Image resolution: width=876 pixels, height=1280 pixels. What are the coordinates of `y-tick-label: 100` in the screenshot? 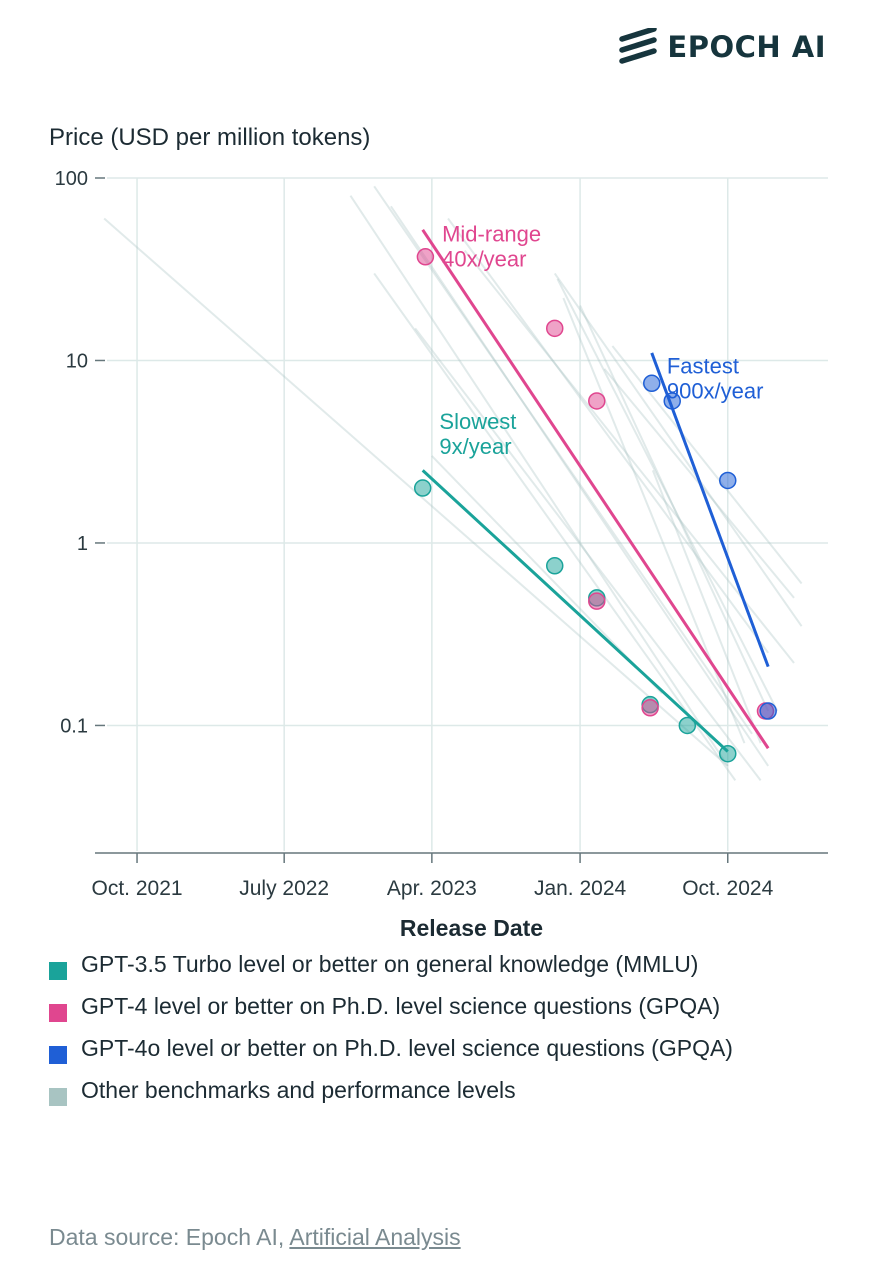 It's located at (71, 179).